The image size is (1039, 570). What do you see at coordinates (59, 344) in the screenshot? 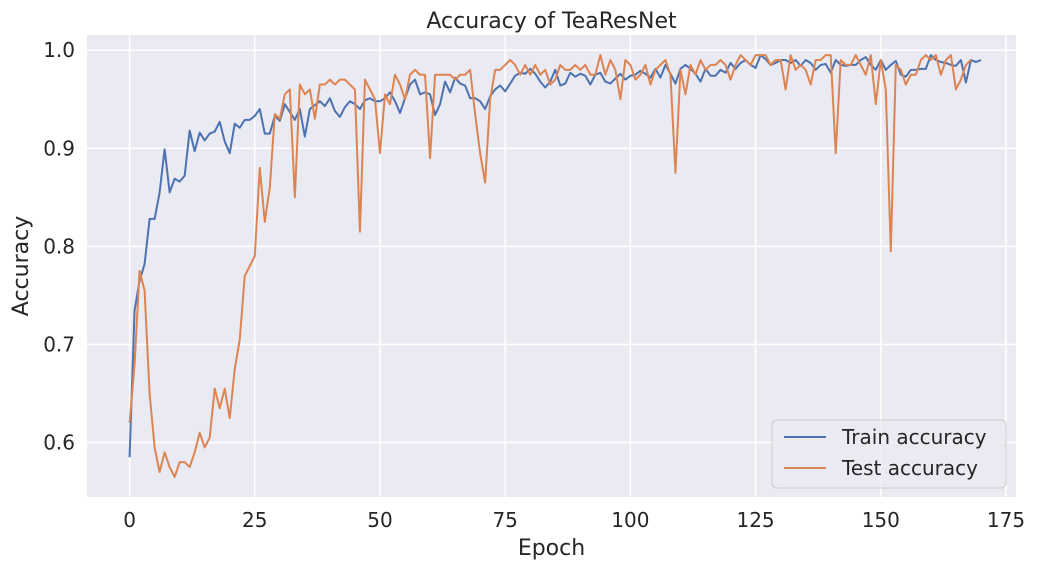
I see `y-tick-label: 0.7` at bounding box center [59, 344].